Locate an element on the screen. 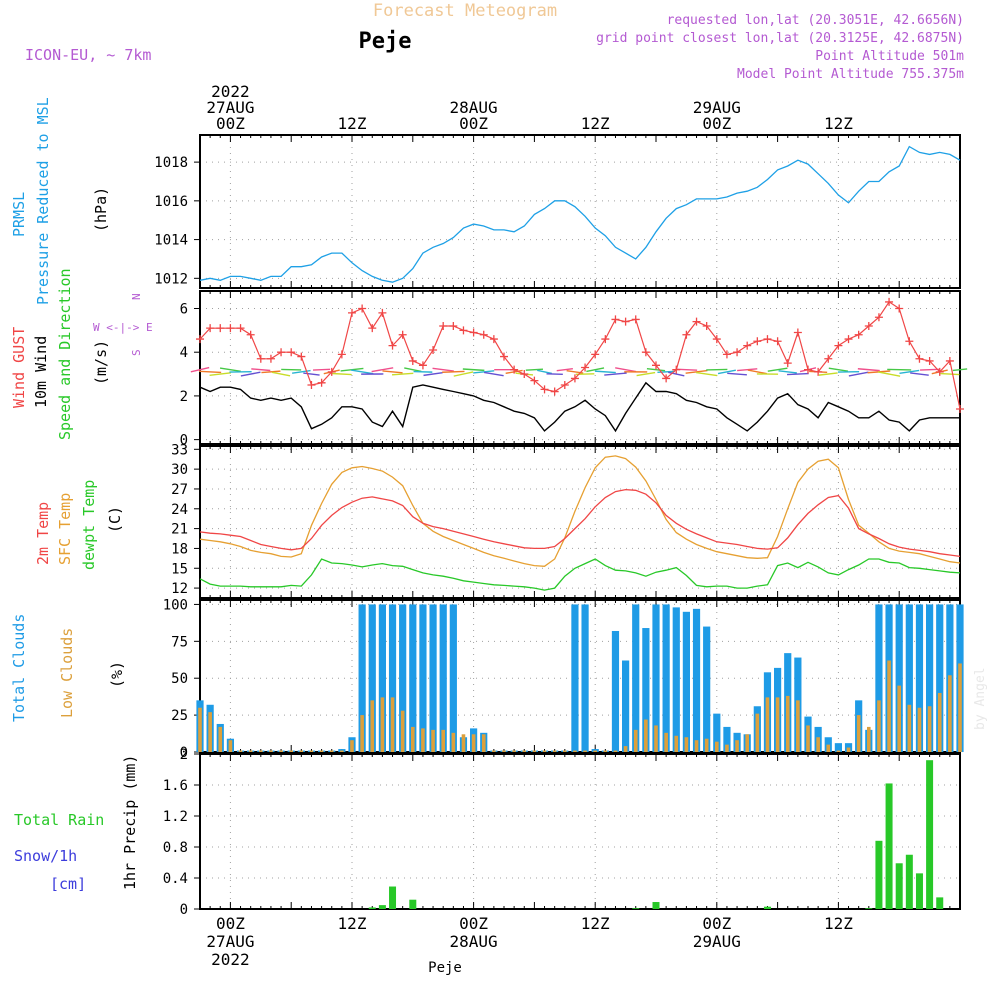 The image size is (1000, 1000). pressure-label-prmsl: PRMSL is located at coordinates (19, 214).